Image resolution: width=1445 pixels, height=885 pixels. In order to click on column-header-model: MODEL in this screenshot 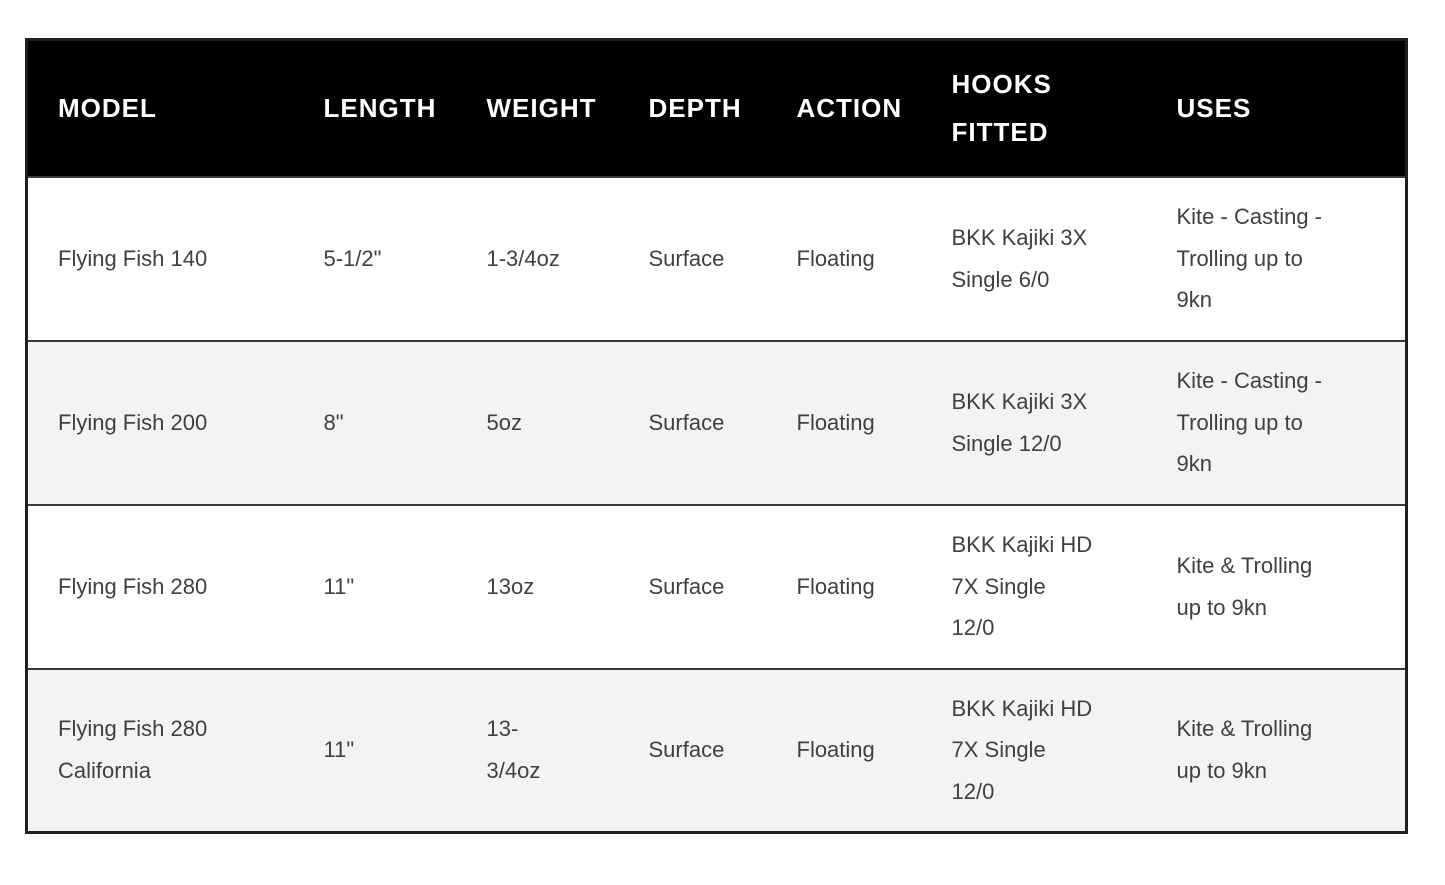, I will do `click(160, 108)`.